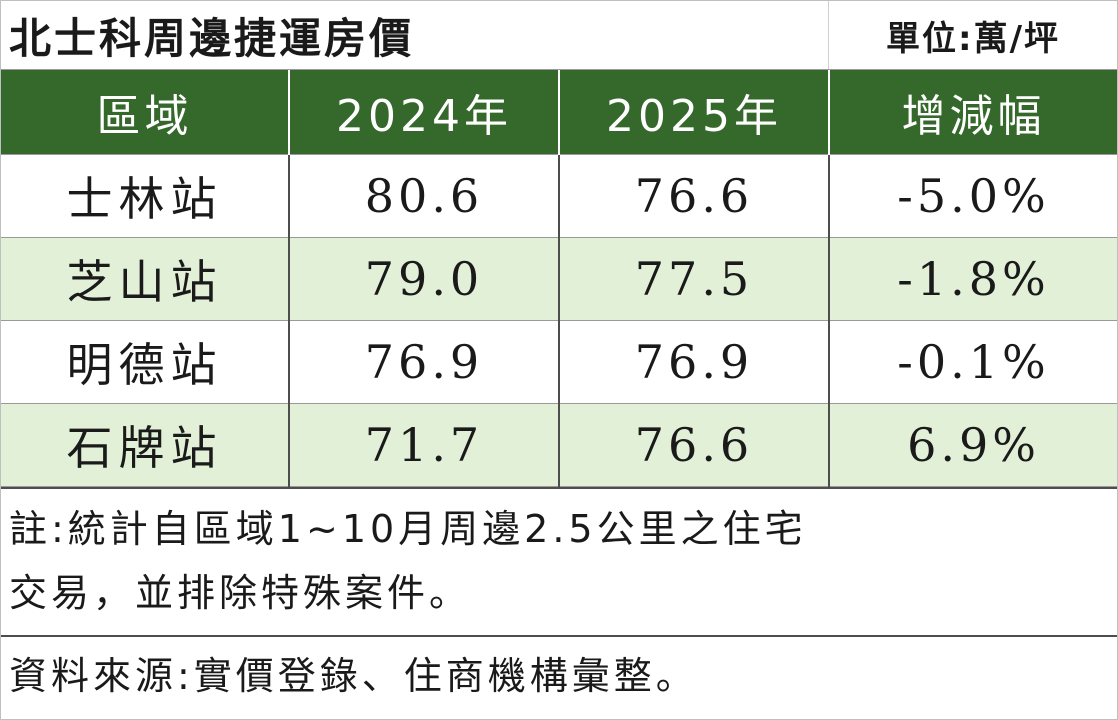  What do you see at coordinates (424, 112) in the screenshot?
I see `header-2024: 2024年` at bounding box center [424, 112].